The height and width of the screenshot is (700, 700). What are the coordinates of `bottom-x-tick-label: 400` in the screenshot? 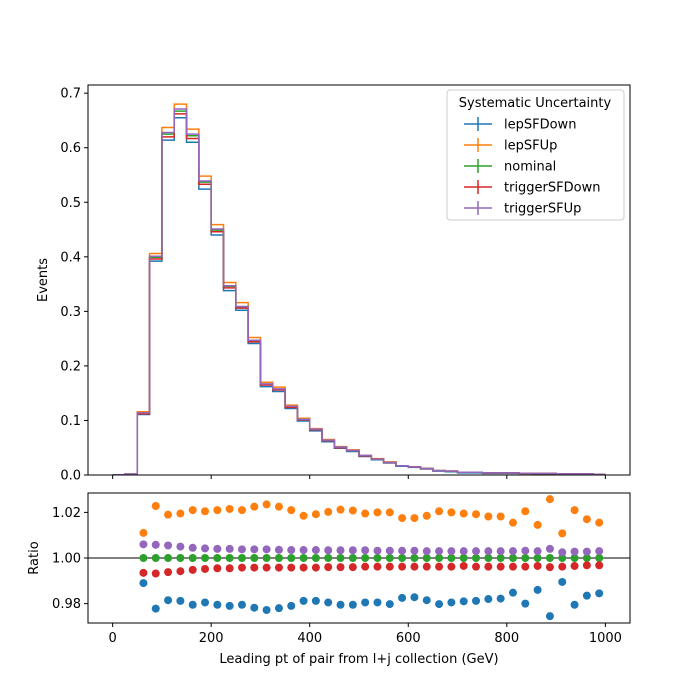 It's located at (309, 638).